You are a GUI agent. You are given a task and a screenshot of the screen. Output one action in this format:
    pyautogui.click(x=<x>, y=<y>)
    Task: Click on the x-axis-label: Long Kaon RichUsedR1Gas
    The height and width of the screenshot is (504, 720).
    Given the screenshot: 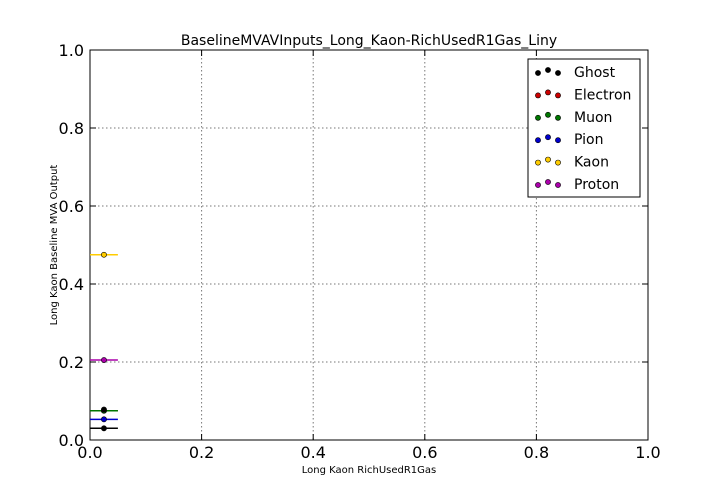 What is the action you would take?
    pyautogui.click(x=369, y=470)
    